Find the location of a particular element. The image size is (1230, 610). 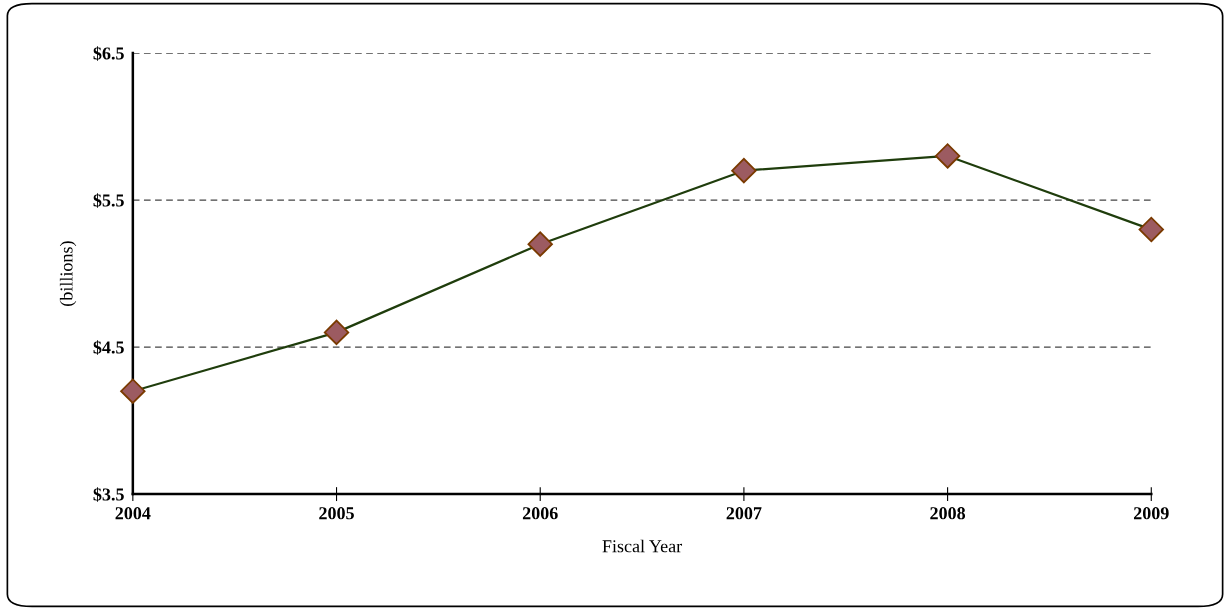

y-tick-label: $4.5 is located at coordinates (108, 347).